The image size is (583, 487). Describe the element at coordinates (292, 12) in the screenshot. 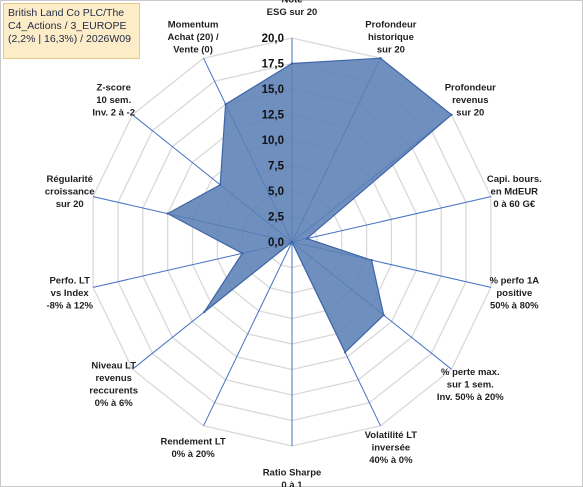

I see `axis-label-line: ESG sur 20` at that location.